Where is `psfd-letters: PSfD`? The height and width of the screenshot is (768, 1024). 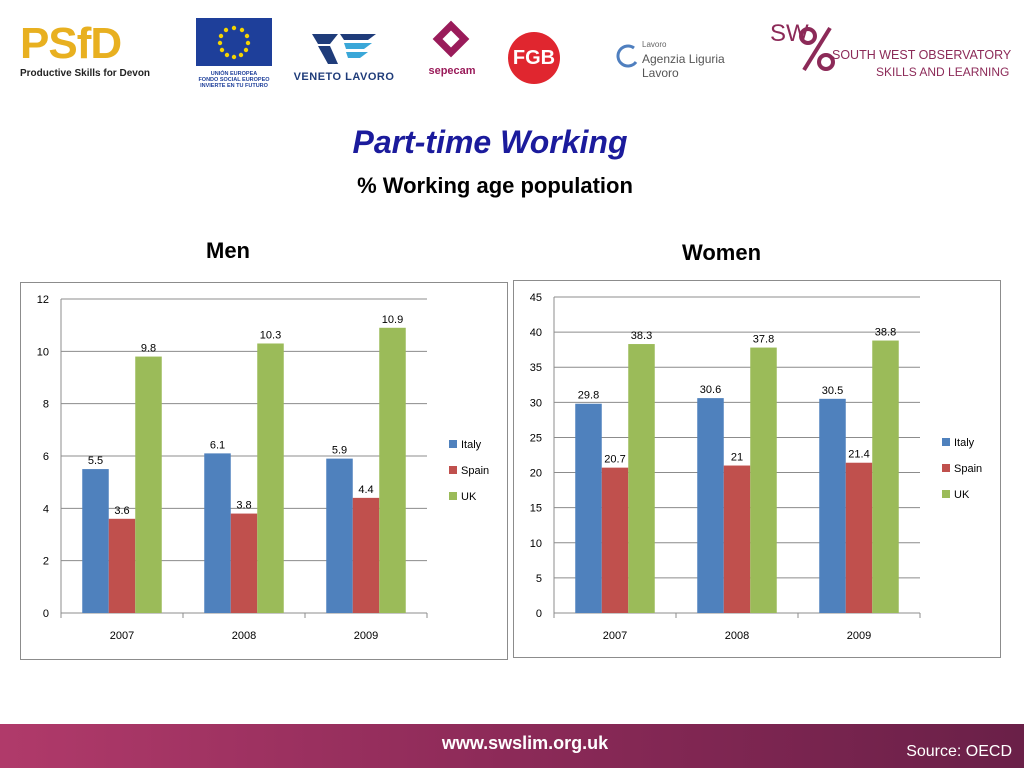 psfd-letters: PSfD is located at coordinates (71, 43).